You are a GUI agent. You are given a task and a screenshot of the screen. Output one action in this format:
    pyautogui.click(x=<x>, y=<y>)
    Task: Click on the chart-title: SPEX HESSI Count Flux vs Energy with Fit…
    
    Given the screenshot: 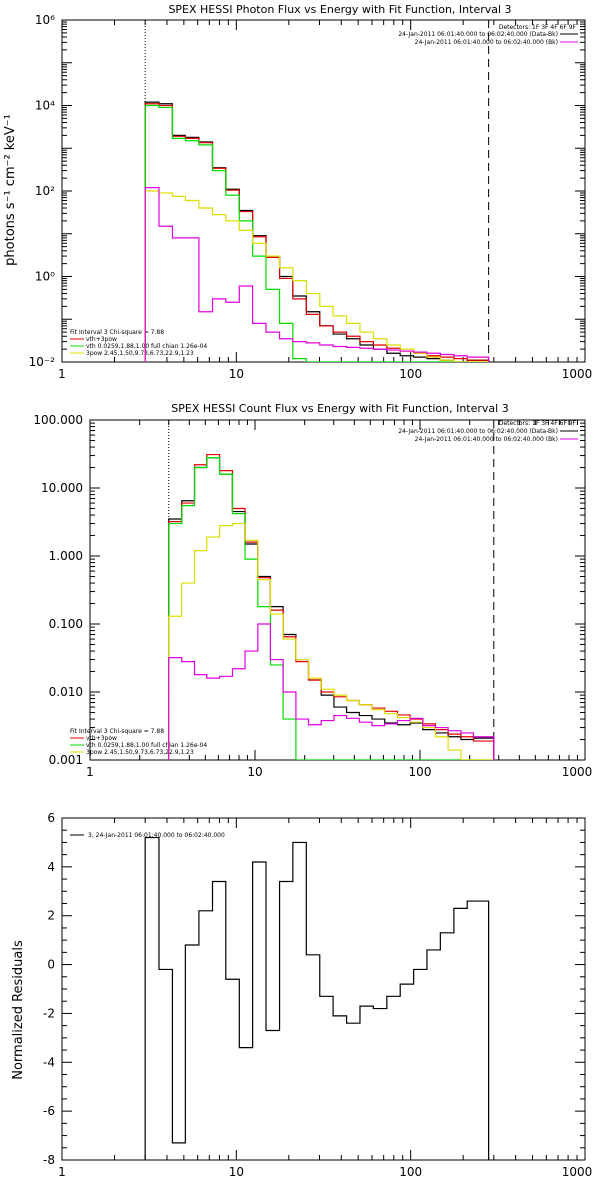 What is the action you would take?
    pyautogui.click(x=339, y=408)
    